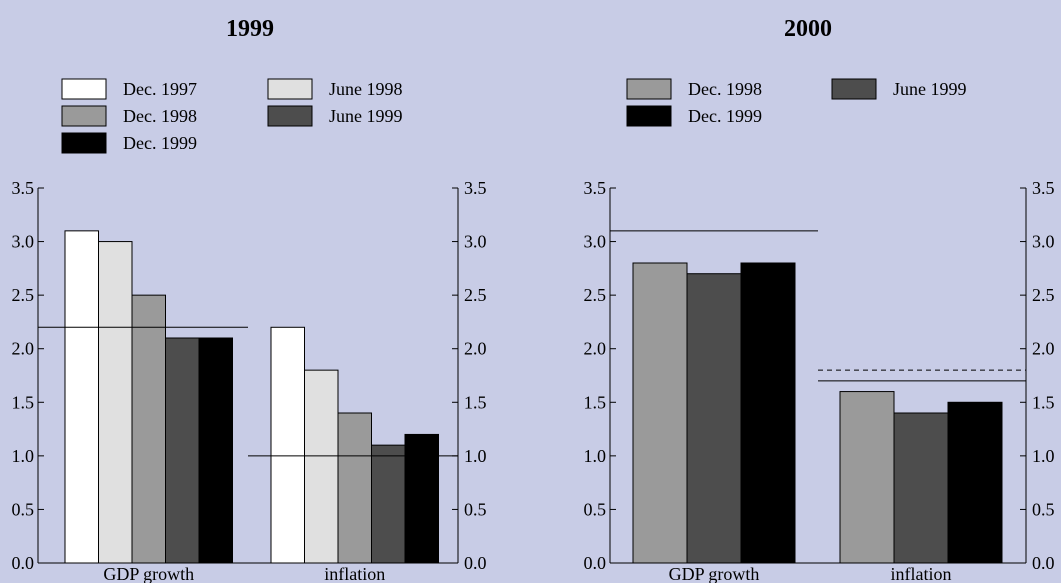 The height and width of the screenshot is (583, 1061). I want to click on legend-label-dec-1997: Dec. 1997, so click(160, 89).